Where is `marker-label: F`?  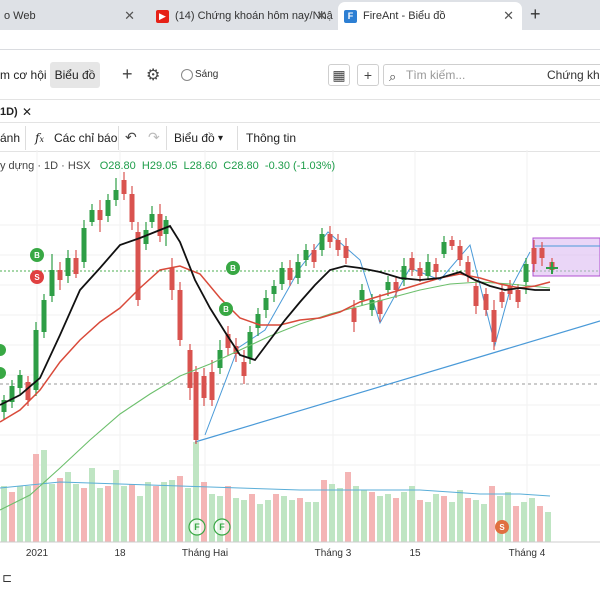
marker-label: F is located at coordinates (197, 527).